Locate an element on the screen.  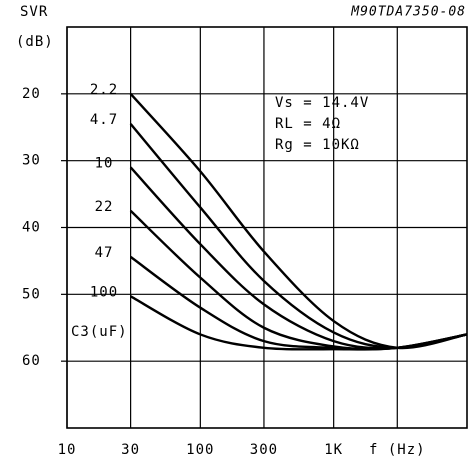
x-tick-label: 300 is located at coordinates (264, 450).